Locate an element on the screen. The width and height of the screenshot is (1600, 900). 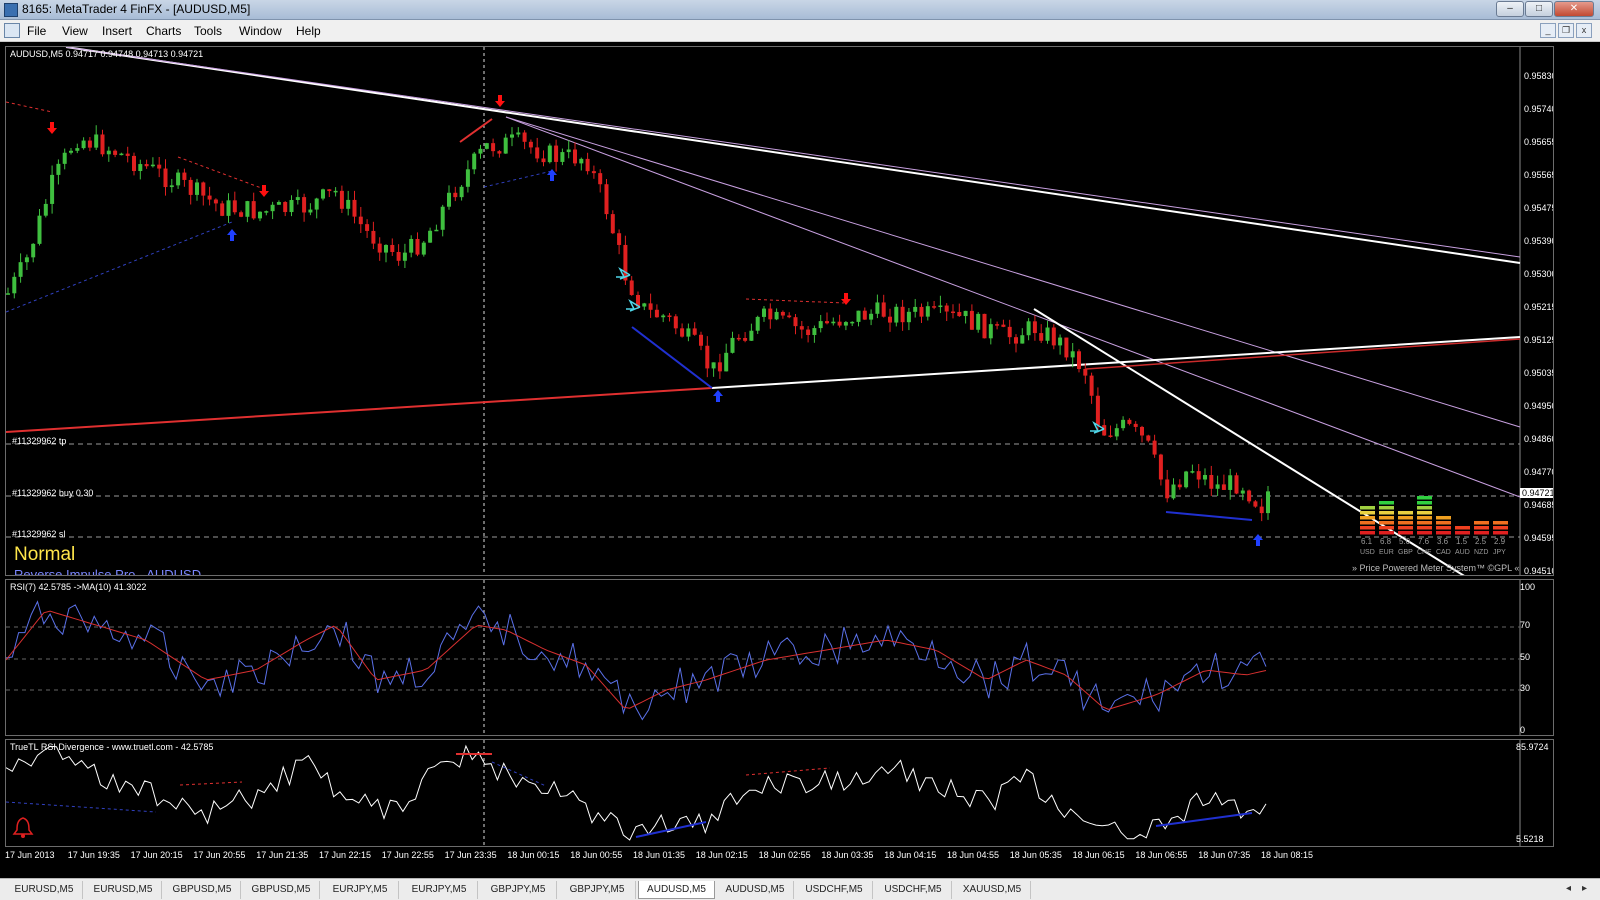
time-axis-label: 17 Jun 22:55 is located at coordinates (407, 855).